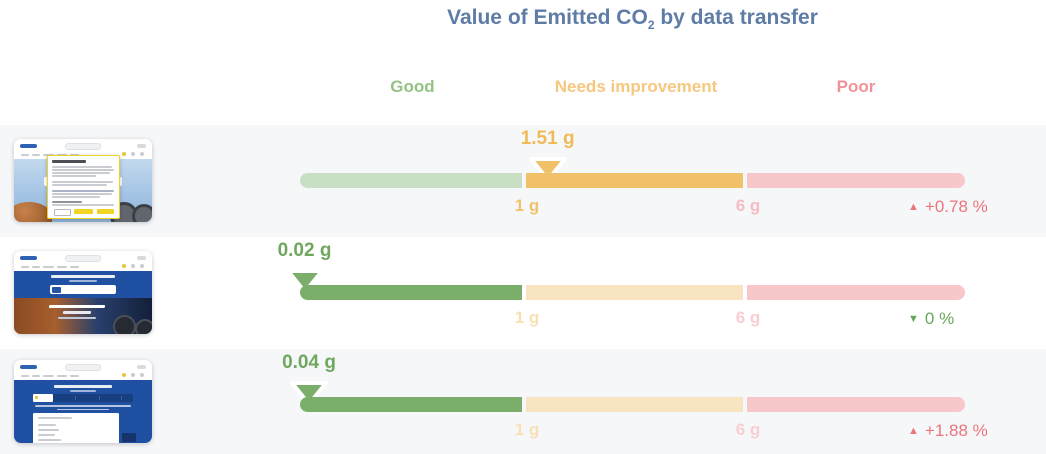  Describe the element at coordinates (83, 284) in the screenshot. I see `blue-banner` at that location.